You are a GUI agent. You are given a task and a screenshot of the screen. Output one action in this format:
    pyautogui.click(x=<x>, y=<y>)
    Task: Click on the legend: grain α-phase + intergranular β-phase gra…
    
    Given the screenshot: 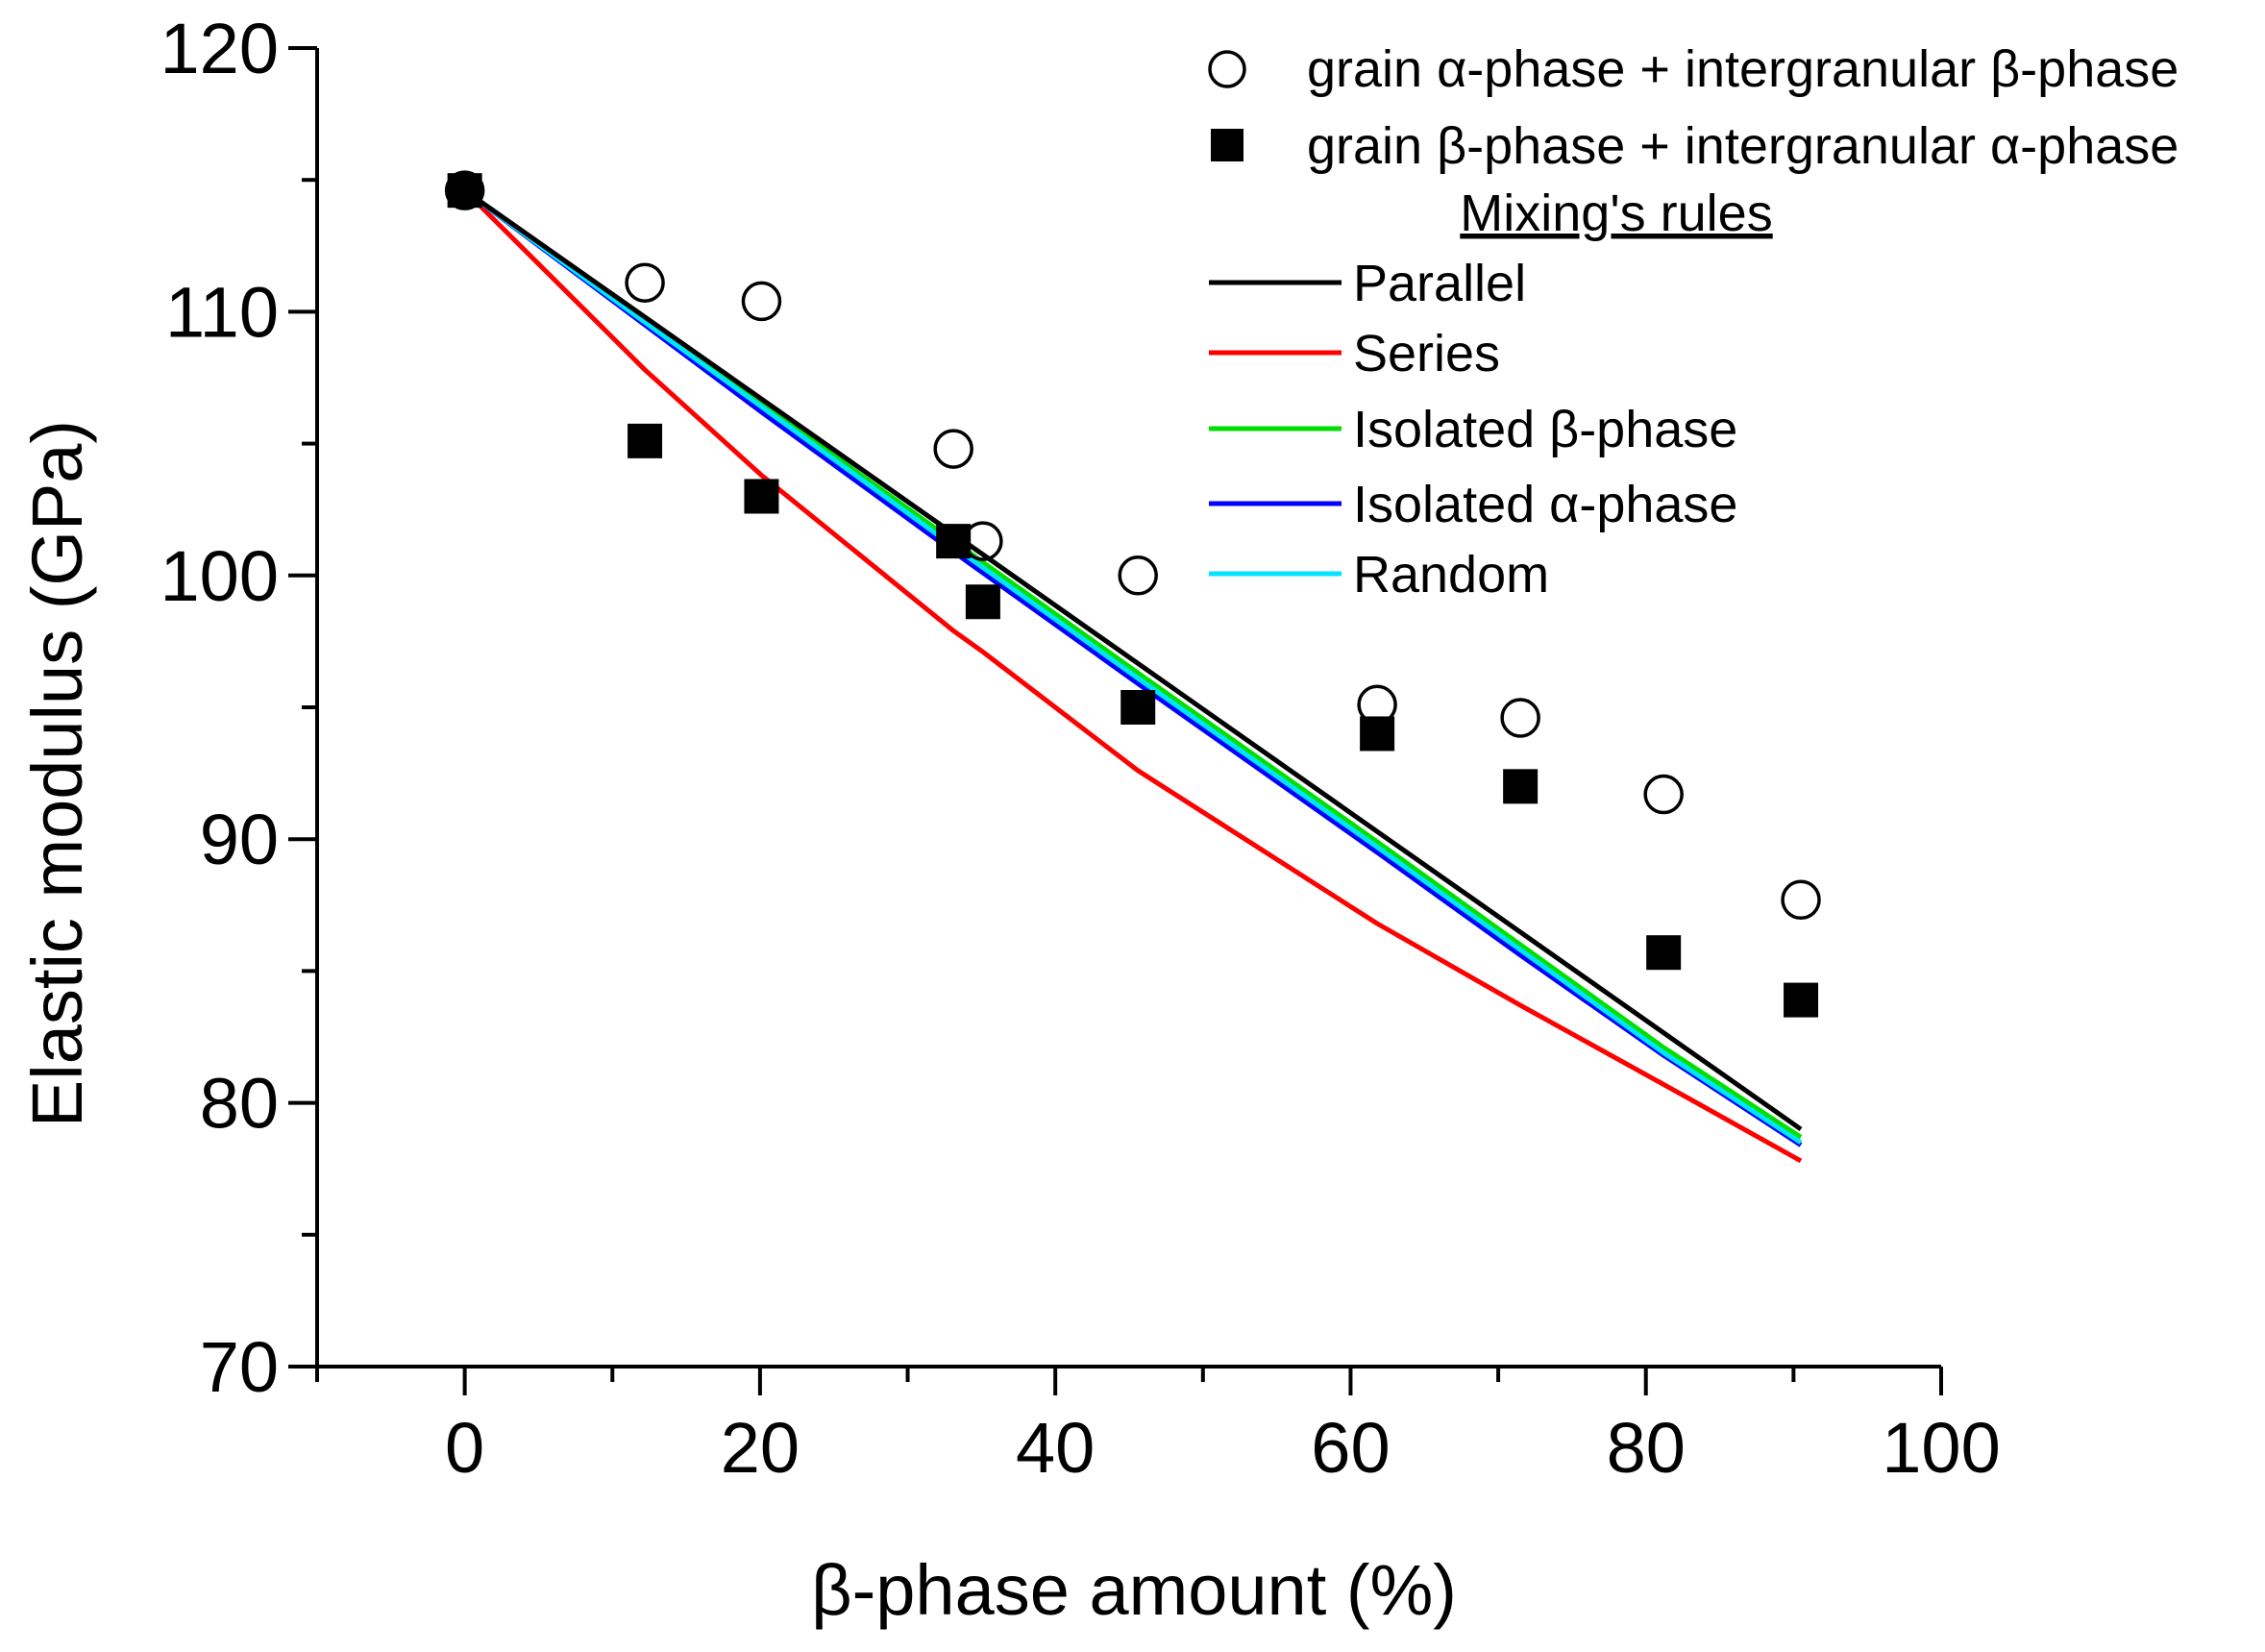 What is the action you would take?
    pyautogui.click(x=1693, y=322)
    